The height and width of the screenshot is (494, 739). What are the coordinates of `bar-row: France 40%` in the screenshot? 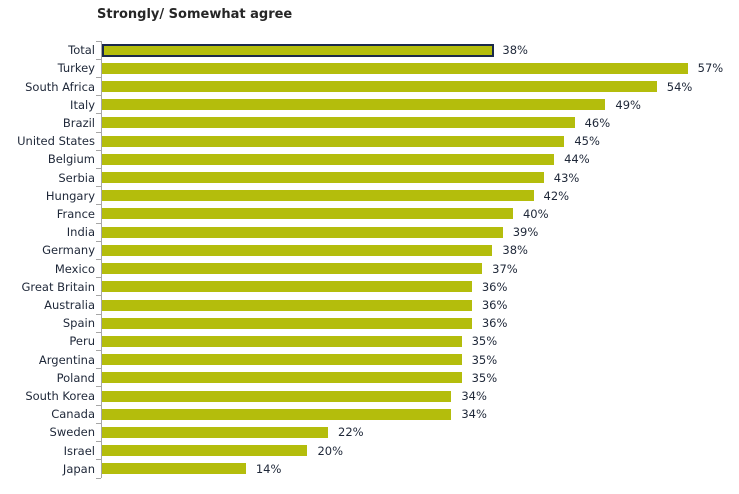 It's located at (369, 214).